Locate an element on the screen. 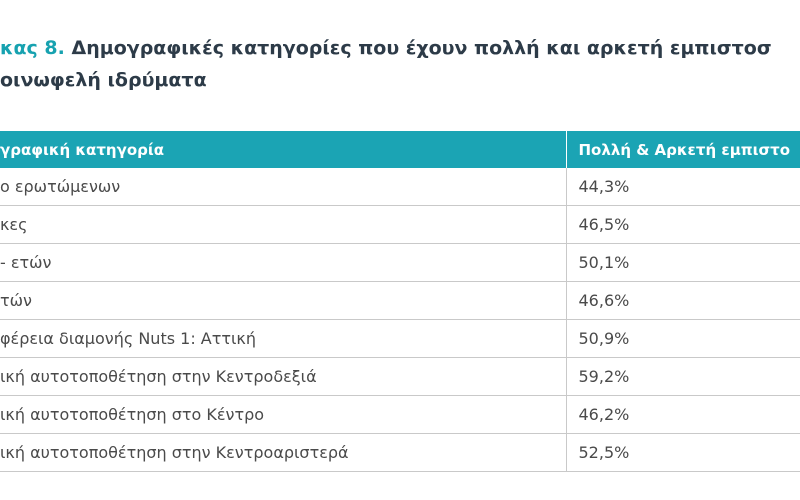 Image resolution: width=800 pixels, height=500 pixels. row-value: 59,2% is located at coordinates (682, 376).